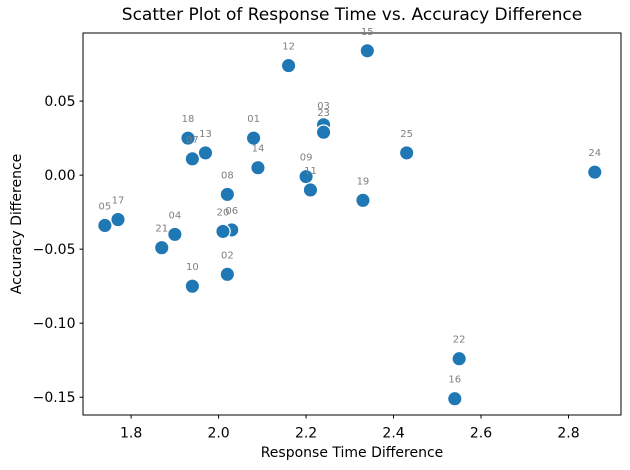 Image resolution: width=630 pixels, height=470 pixels. What do you see at coordinates (363, 181) in the screenshot?
I see `point-label-19: 19` at bounding box center [363, 181].